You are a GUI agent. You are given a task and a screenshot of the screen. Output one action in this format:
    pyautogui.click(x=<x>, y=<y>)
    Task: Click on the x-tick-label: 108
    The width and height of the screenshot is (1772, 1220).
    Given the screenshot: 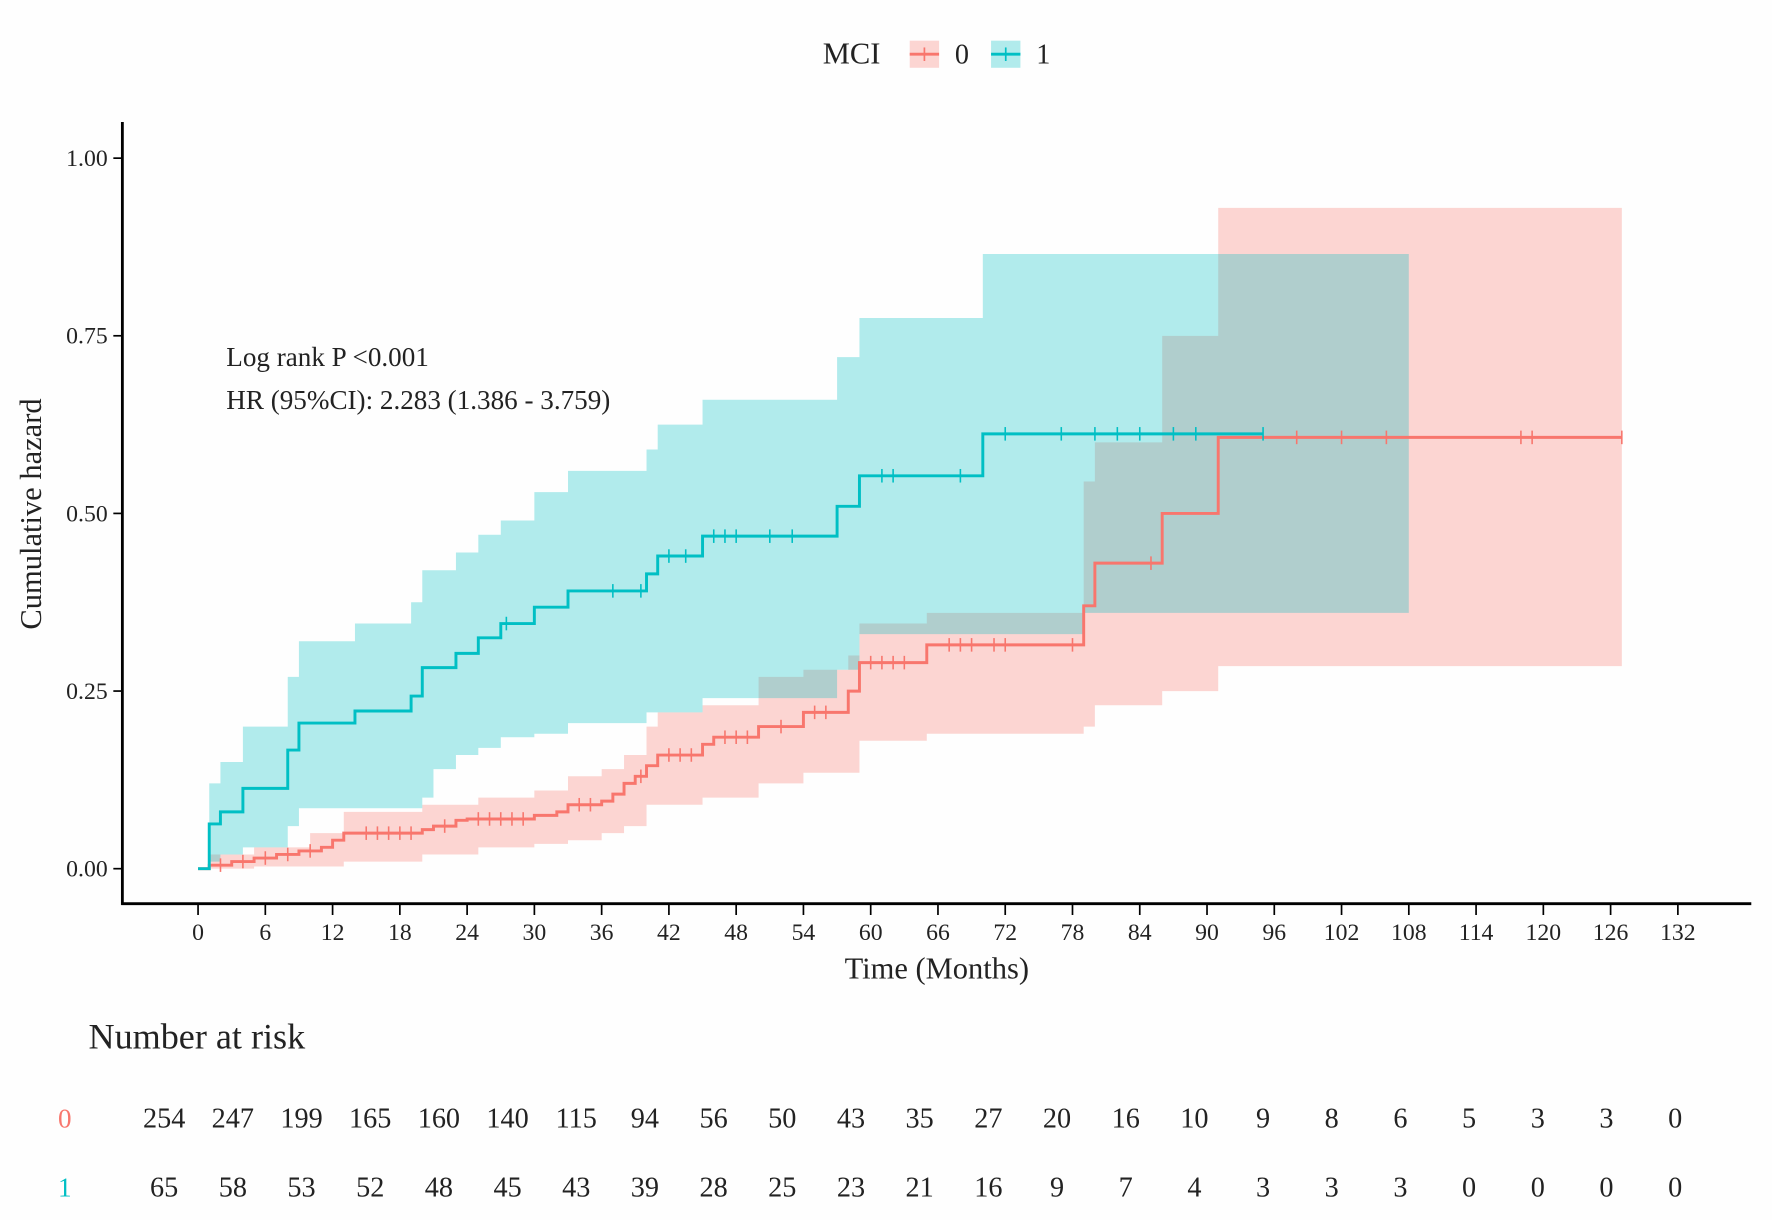 What is the action you would take?
    pyautogui.click(x=1409, y=933)
    